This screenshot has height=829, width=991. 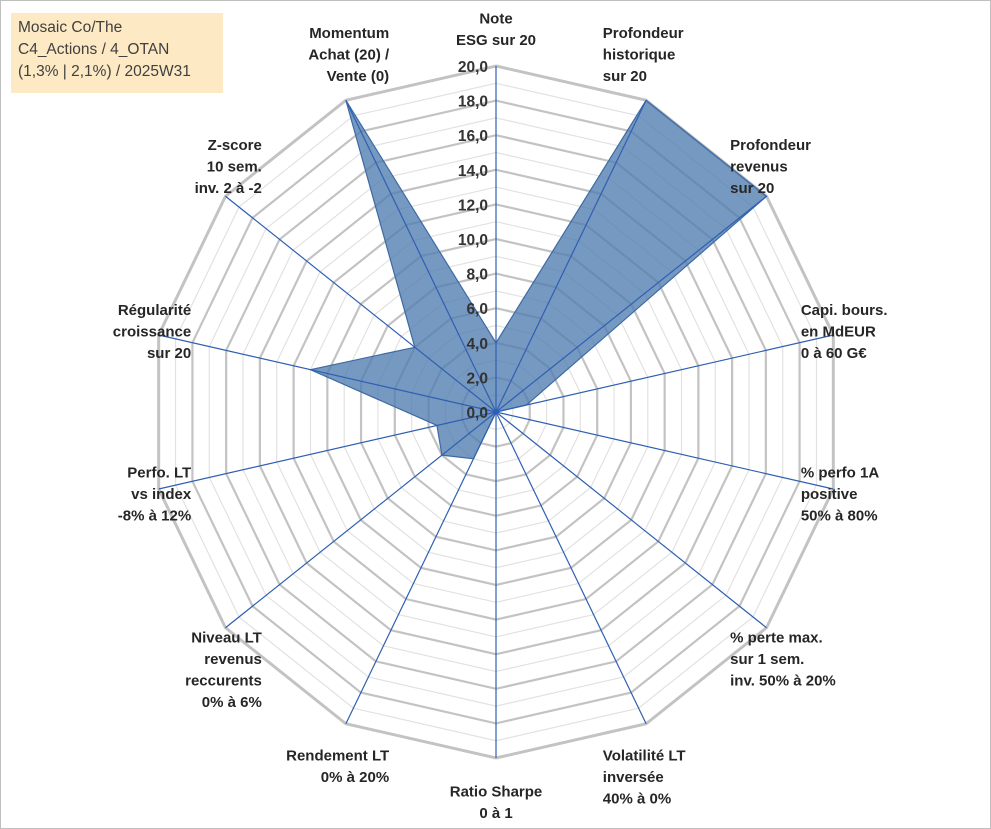 What do you see at coordinates (477, 378) in the screenshot?
I see `tick-label: 2,0` at bounding box center [477, 378].